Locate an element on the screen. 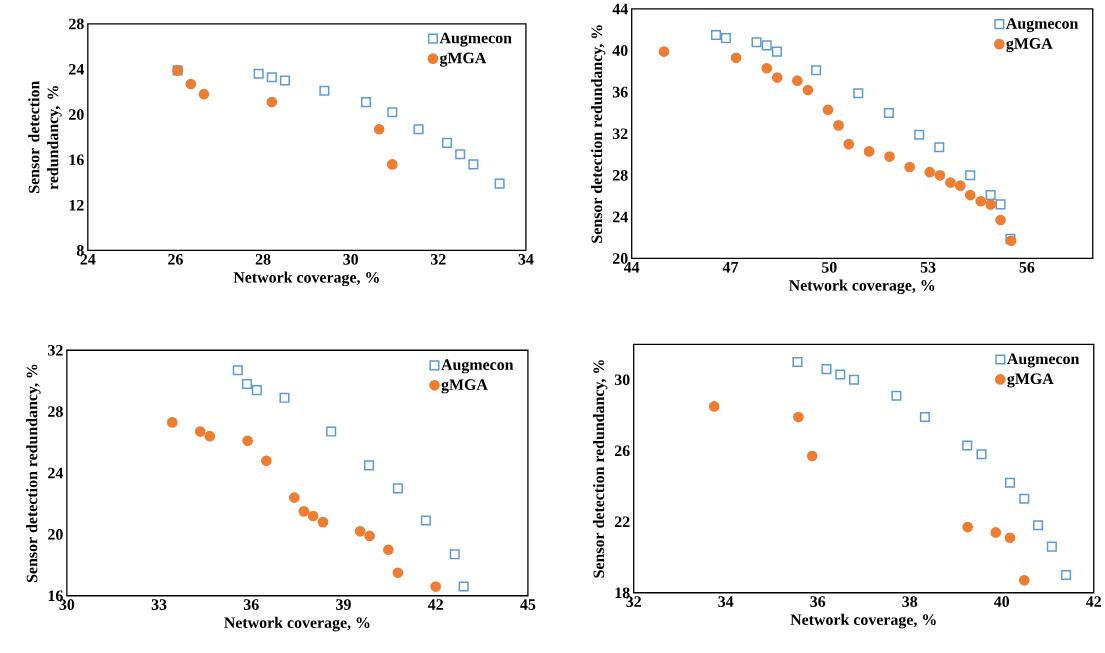 The width and height of the screenshot is (1105, 653). x-tick-label: 39 is located at coordinates (343, 605).